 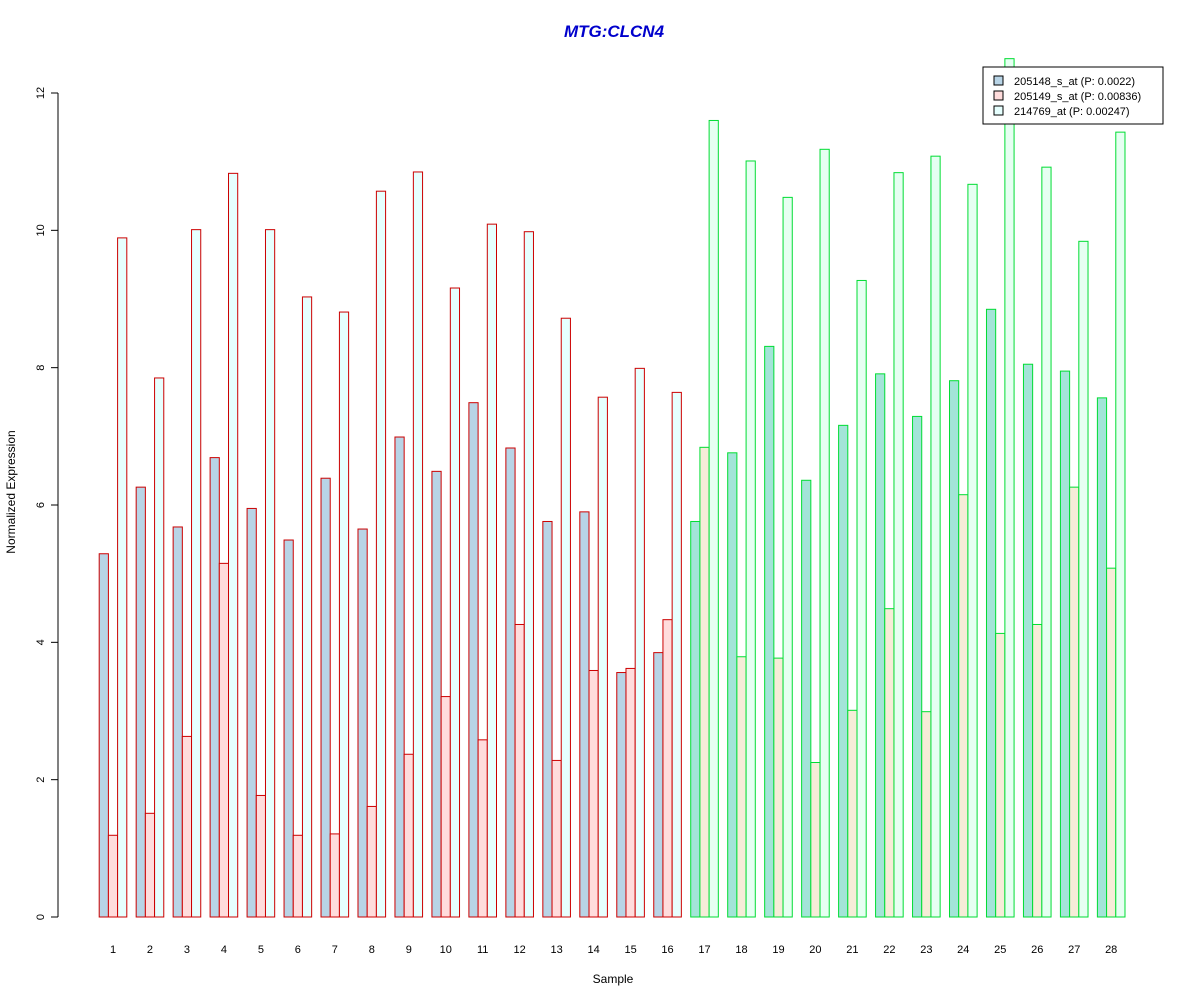 What do you see at coordinates (41, 505) in the screenshot?
I see `y-tick-label: 6` at bounding box center [41, 505].